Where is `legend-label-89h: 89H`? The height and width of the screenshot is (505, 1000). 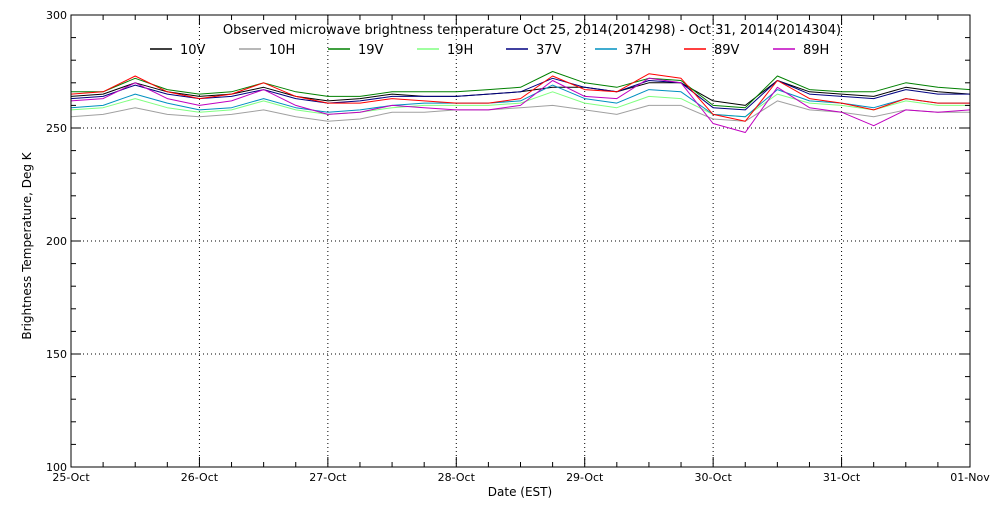
legend-label-89h: 89H is located at coordinates (816, 50).